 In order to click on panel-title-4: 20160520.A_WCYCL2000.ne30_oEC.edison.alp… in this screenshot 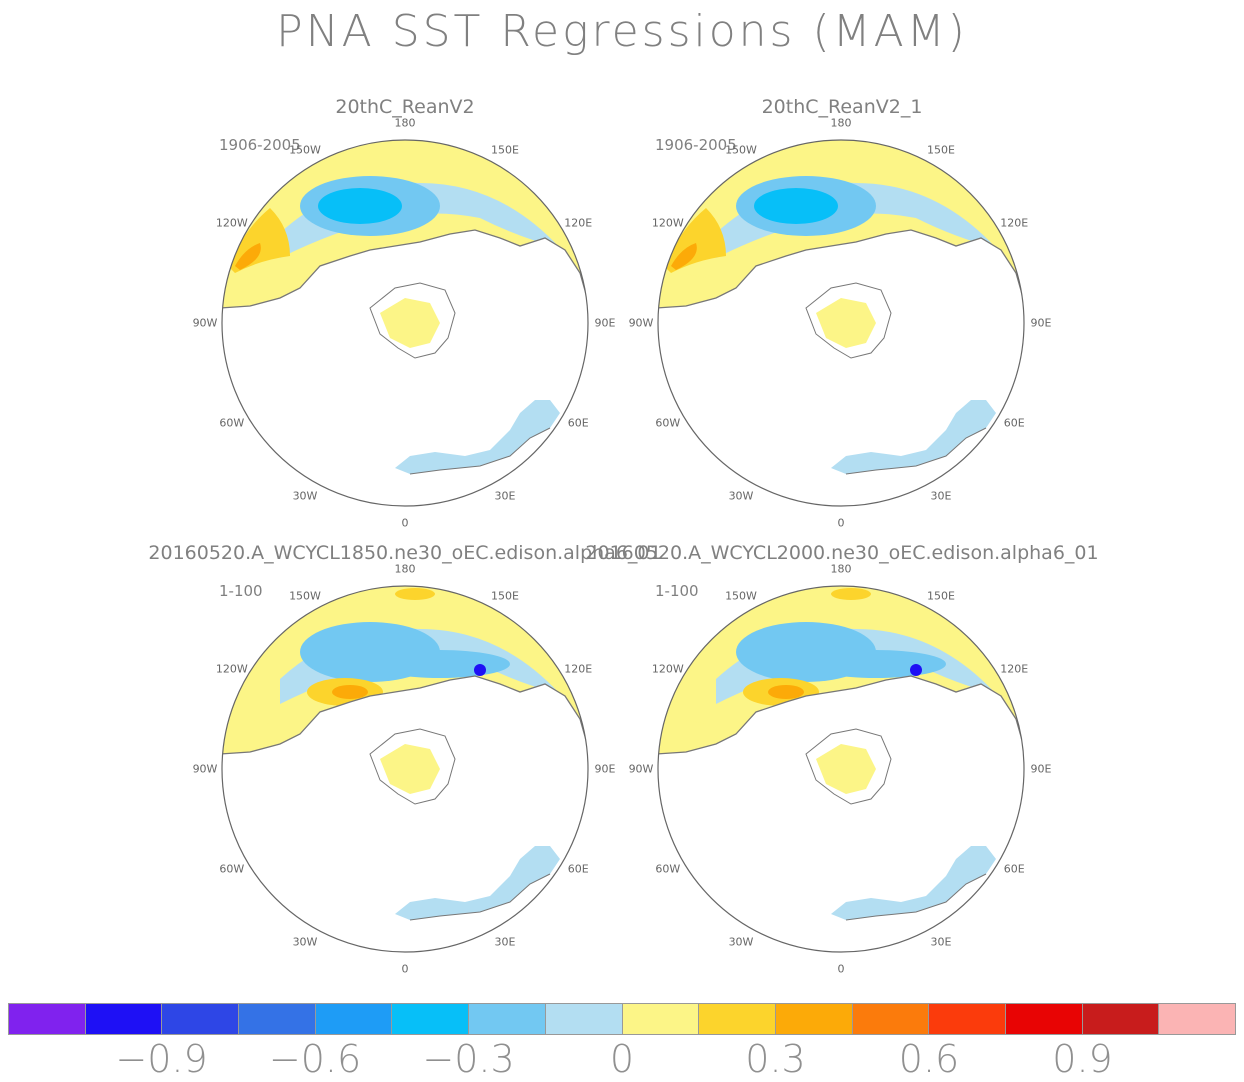, I will do `click(842, 553)`.